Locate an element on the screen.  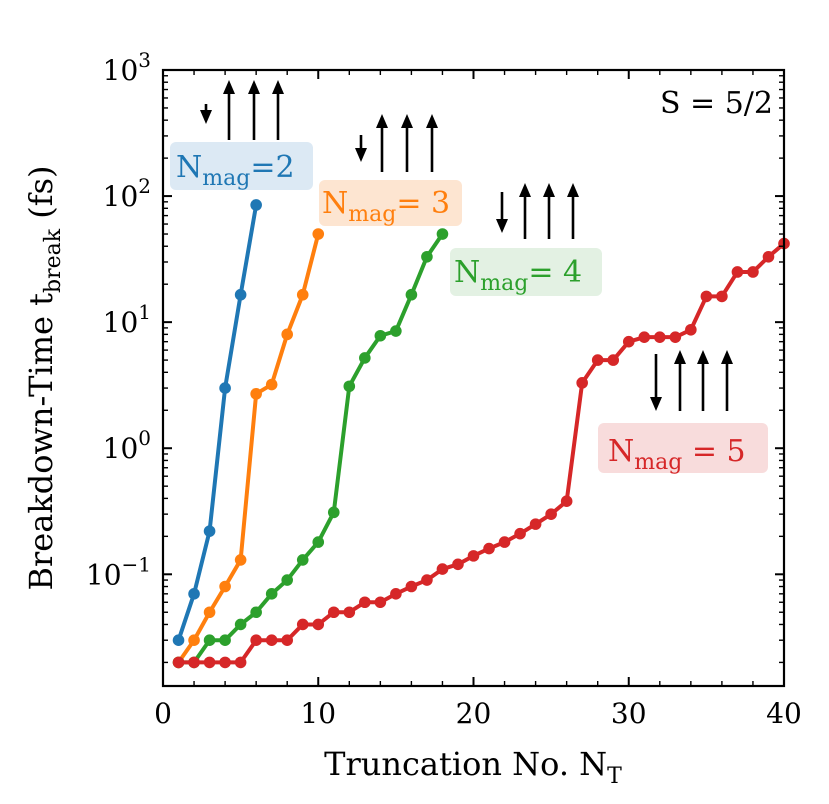
series-label-rest: = 3 is located at coordinates (423, 203).